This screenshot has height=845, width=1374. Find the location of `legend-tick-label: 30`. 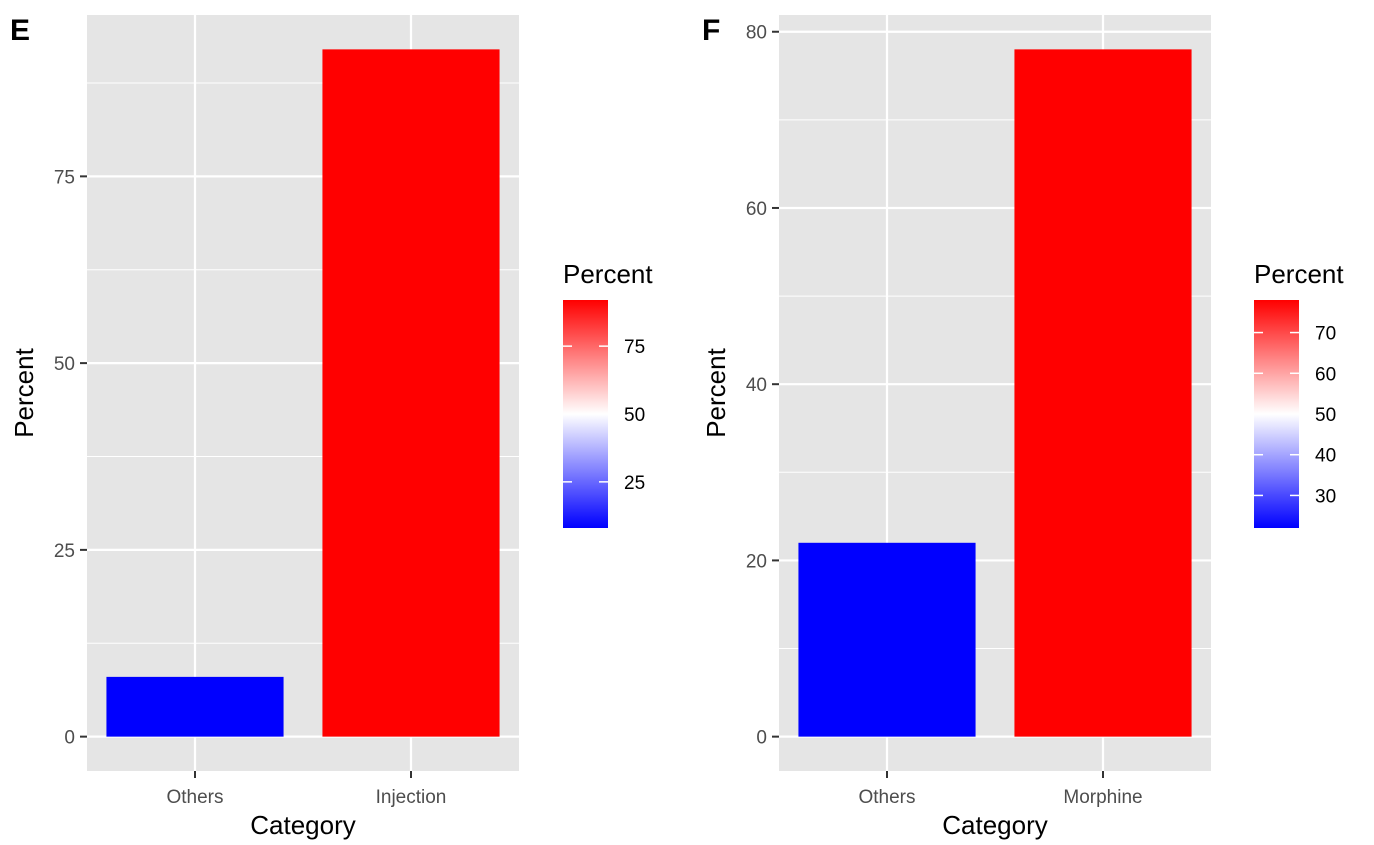

legend-tick-label: 30 is located at coordinates (1325, 496).